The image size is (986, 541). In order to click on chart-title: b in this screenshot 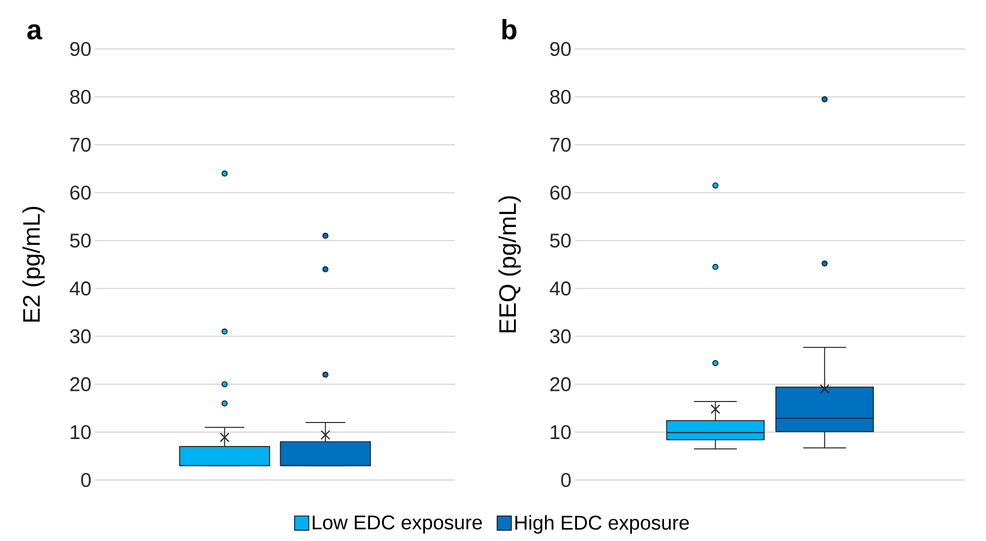, I will do `click(509, 29)`.